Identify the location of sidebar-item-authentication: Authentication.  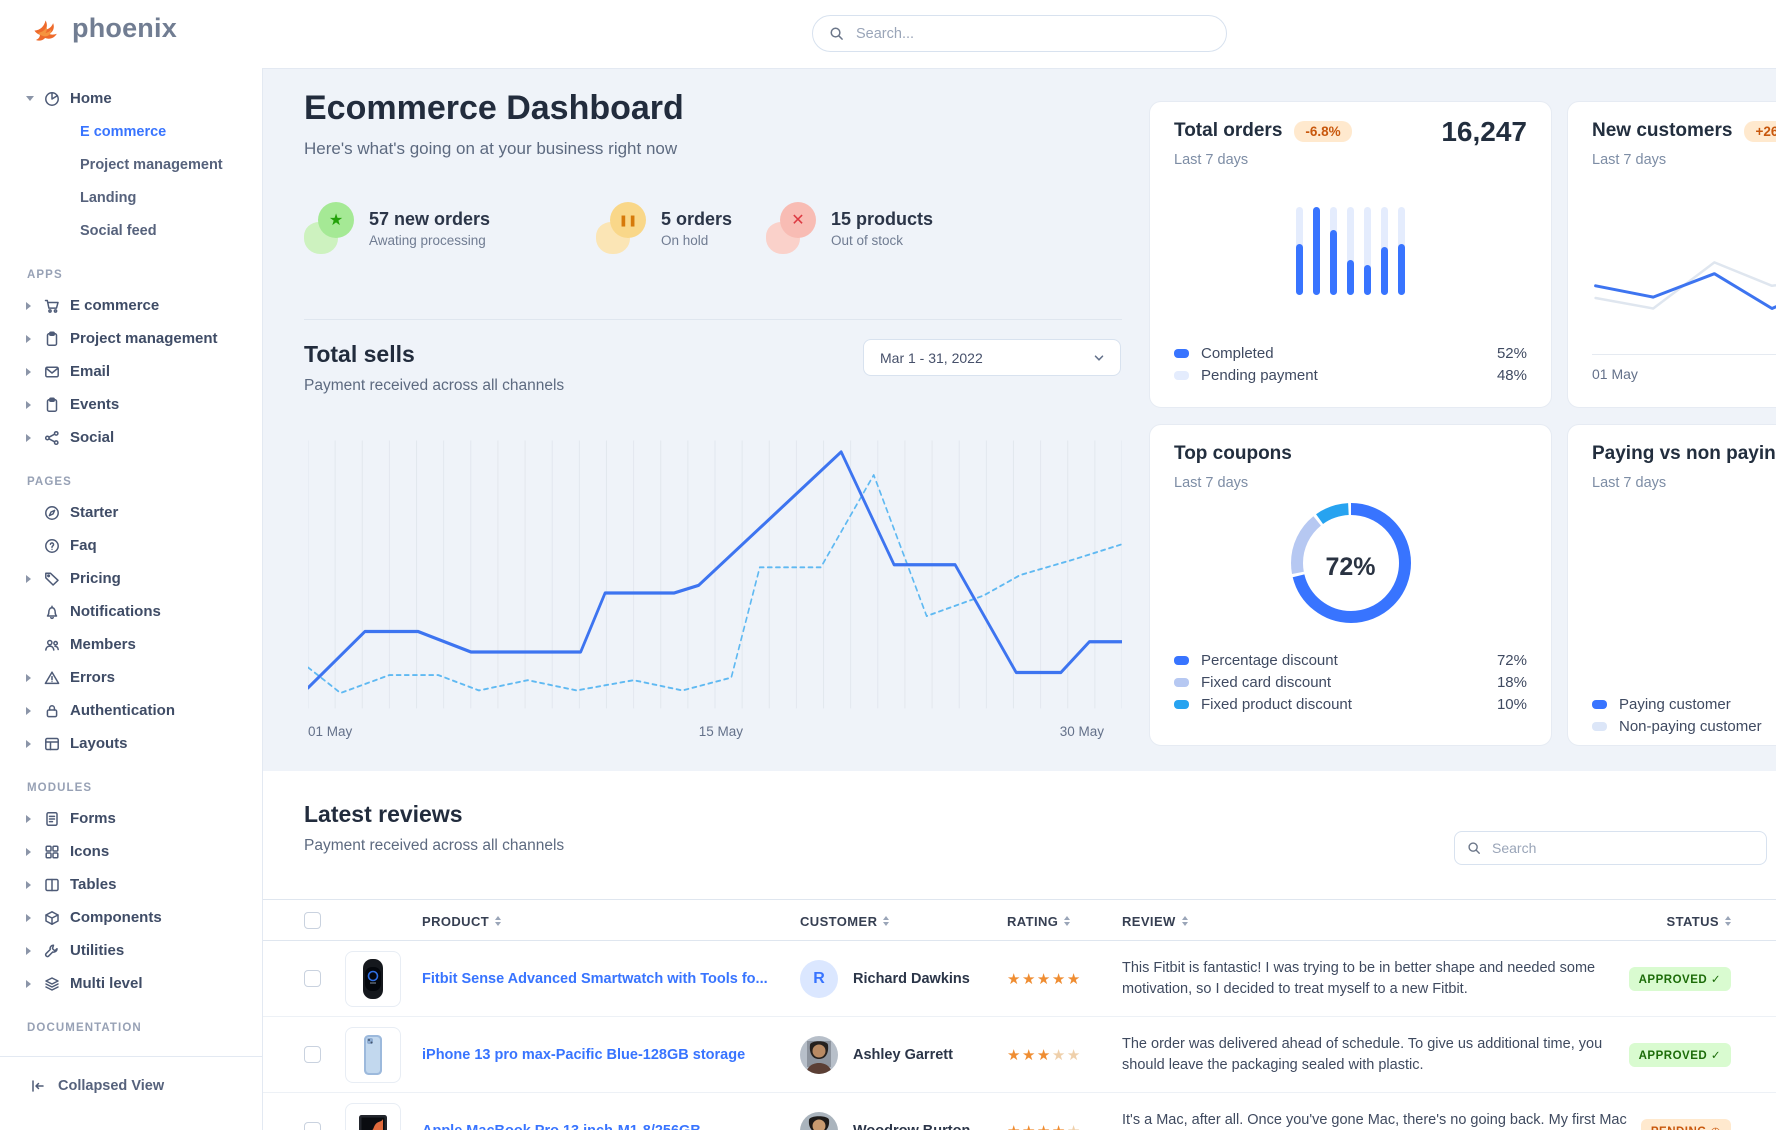
(131, 710).